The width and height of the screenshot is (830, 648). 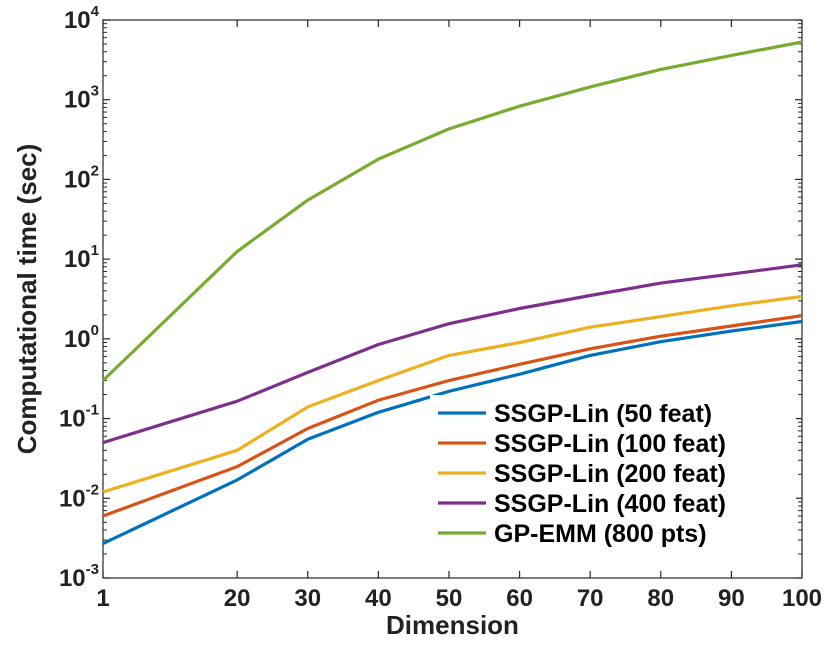 What do you see at coordinates (79, 417) in the screenshot?
I see `y-tick-label: 10⁻¹` at bounding box center [79, 417].